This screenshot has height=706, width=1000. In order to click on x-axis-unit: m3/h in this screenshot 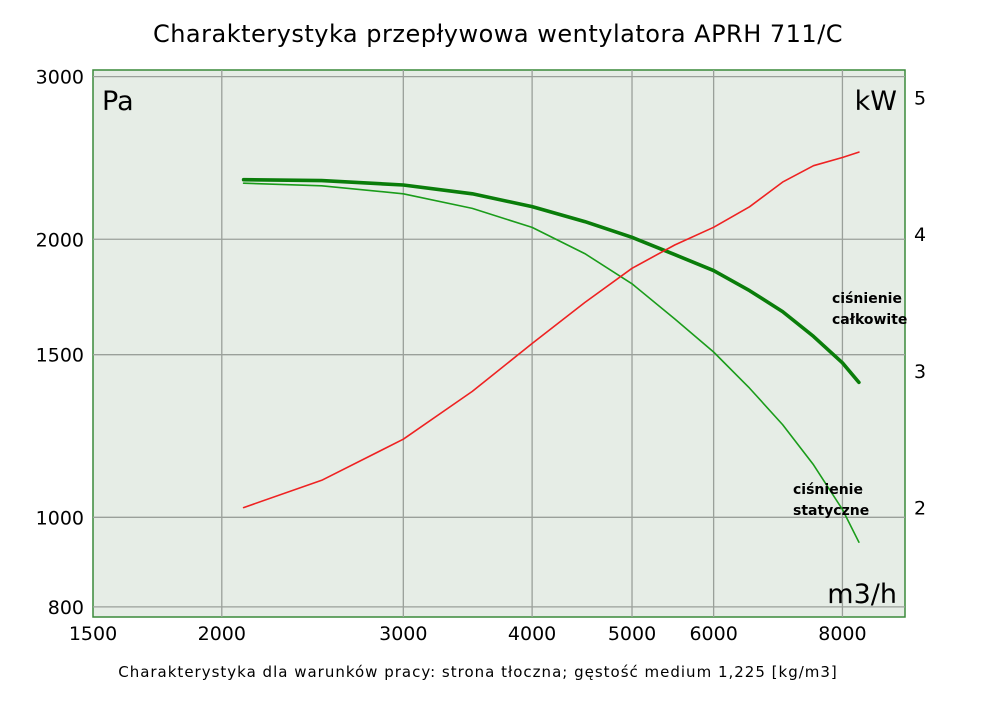, I will do `click(862, 594)`.